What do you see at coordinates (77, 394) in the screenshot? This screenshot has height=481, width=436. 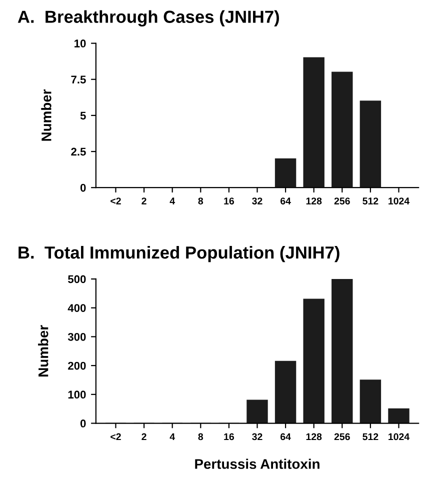 I see `y-tick-label: 100` at bounding box center [77, 394].